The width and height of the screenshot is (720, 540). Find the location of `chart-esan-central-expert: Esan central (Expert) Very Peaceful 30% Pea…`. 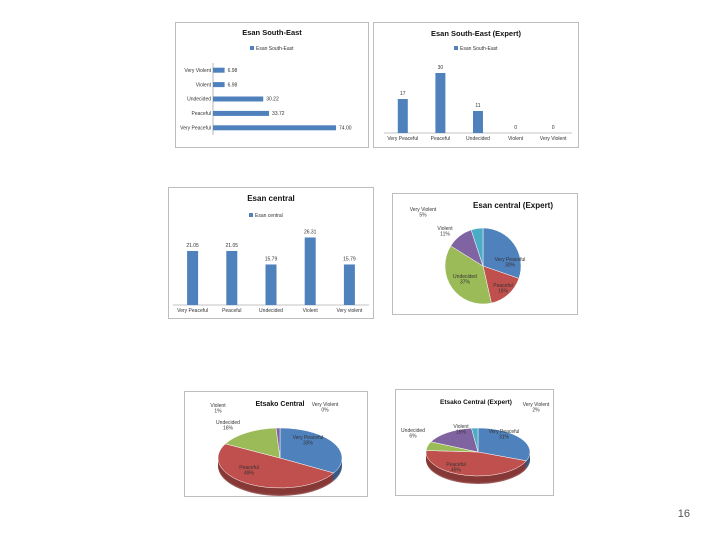

chart-esan-central-expert: Esan central (Expert) Very Peaceful 30% Pea… is located at coordinates (485, 254).